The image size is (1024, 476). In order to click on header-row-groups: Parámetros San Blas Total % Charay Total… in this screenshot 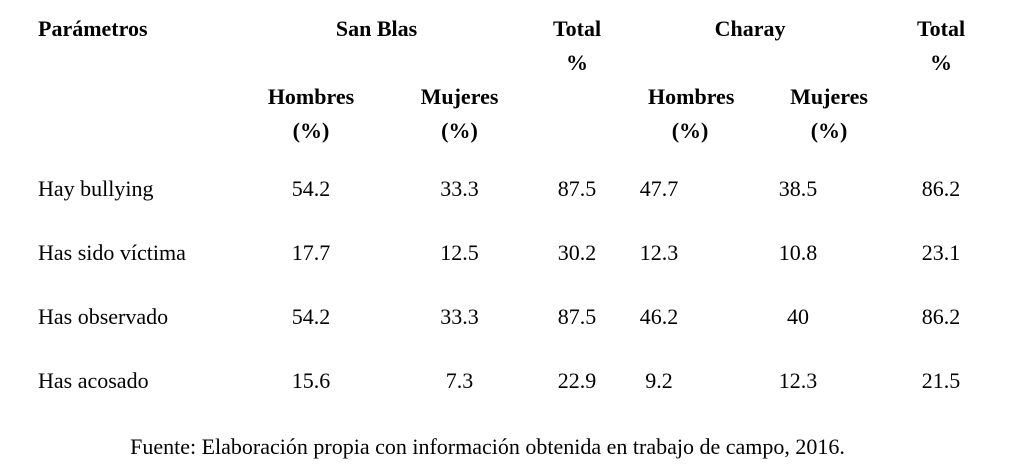, I will do `click(512, 46)`.